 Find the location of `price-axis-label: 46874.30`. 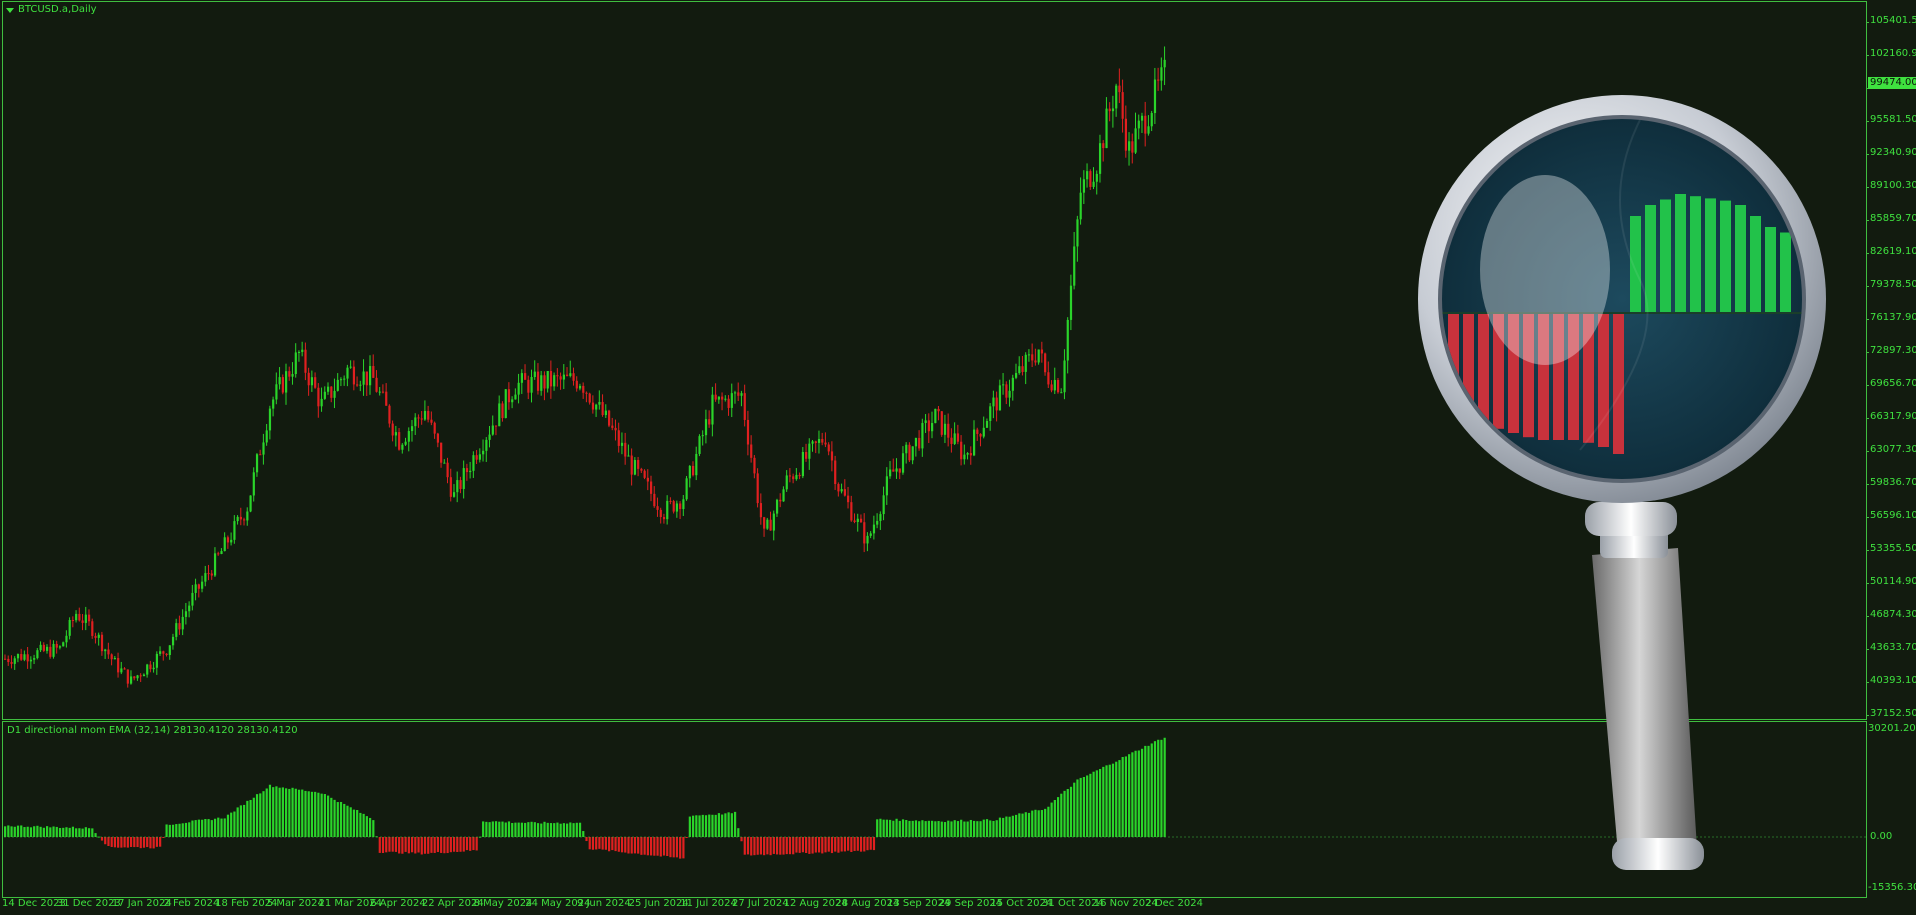

price-axis-label: 46874.30 is located at coordinates (1893, 614).